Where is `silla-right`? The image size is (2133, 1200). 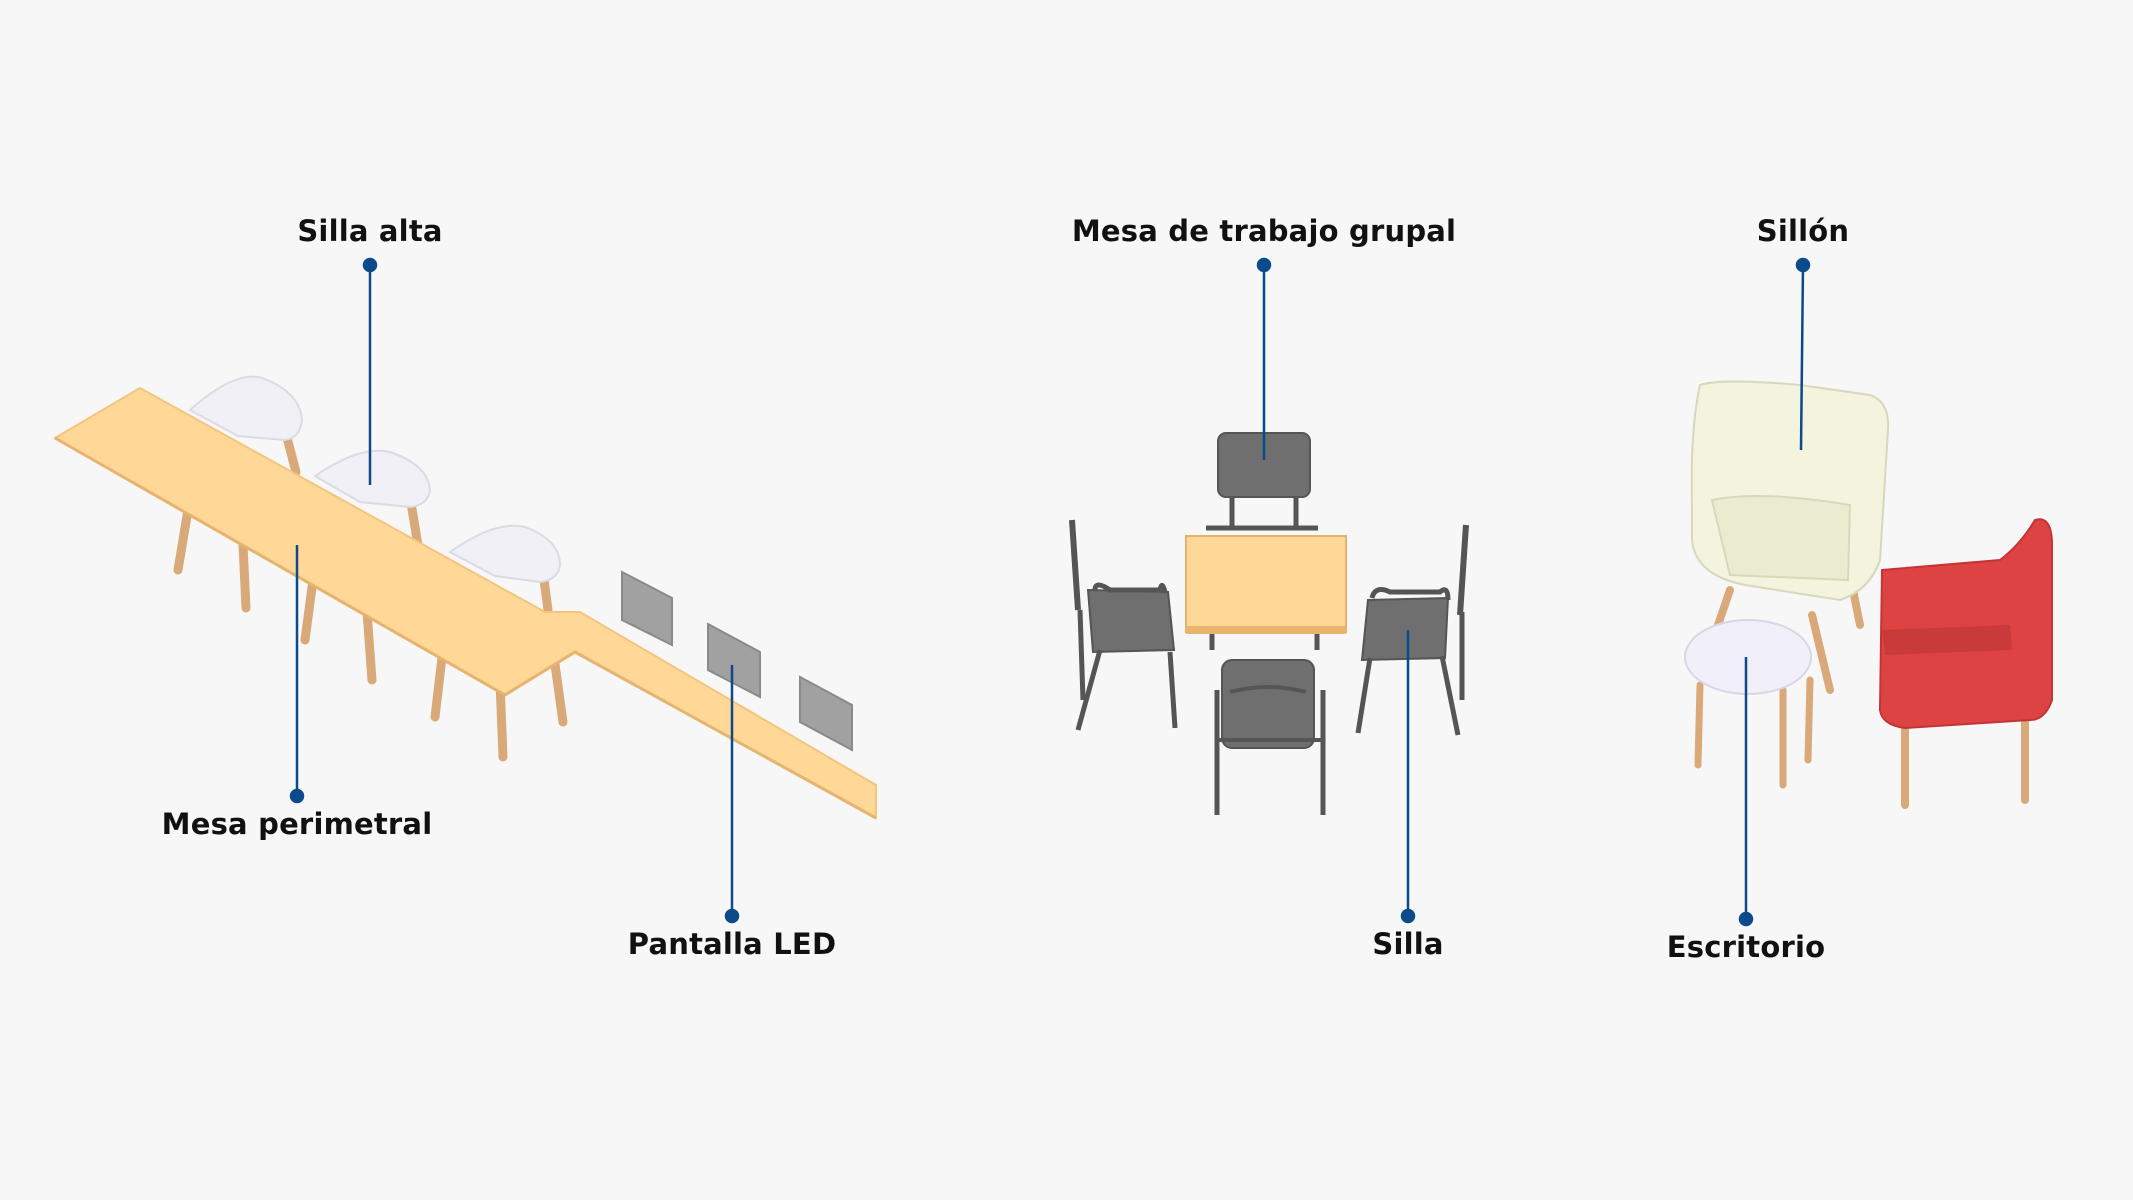 silla-right is located at coordinates (1412, 630).